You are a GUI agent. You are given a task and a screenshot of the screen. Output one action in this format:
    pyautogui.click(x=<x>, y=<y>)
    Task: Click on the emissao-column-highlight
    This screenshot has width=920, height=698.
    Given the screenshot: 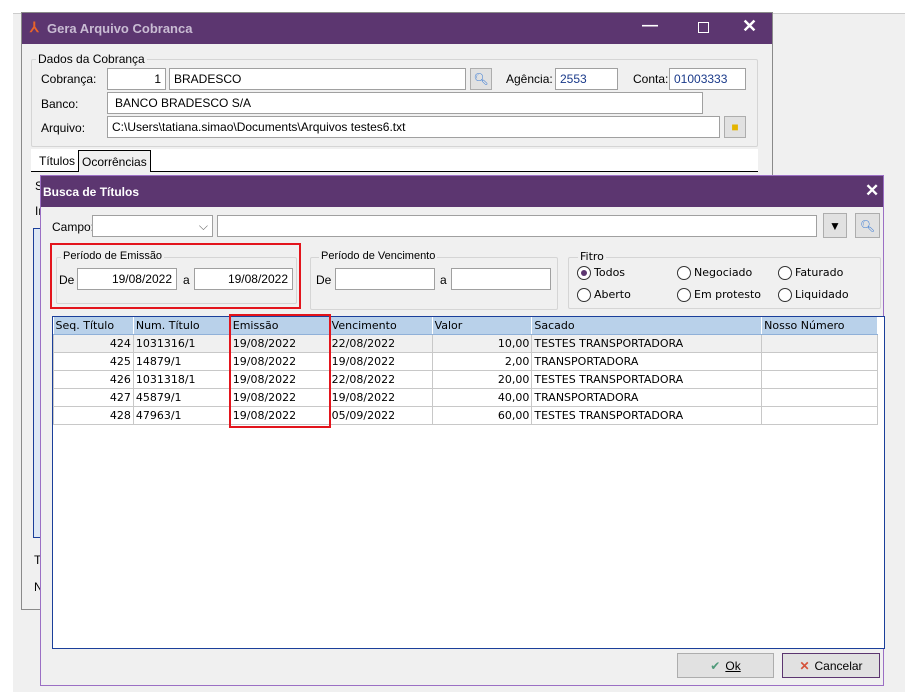 What is the action you would take?
    pyautogui.click(x=280, y=371)
    